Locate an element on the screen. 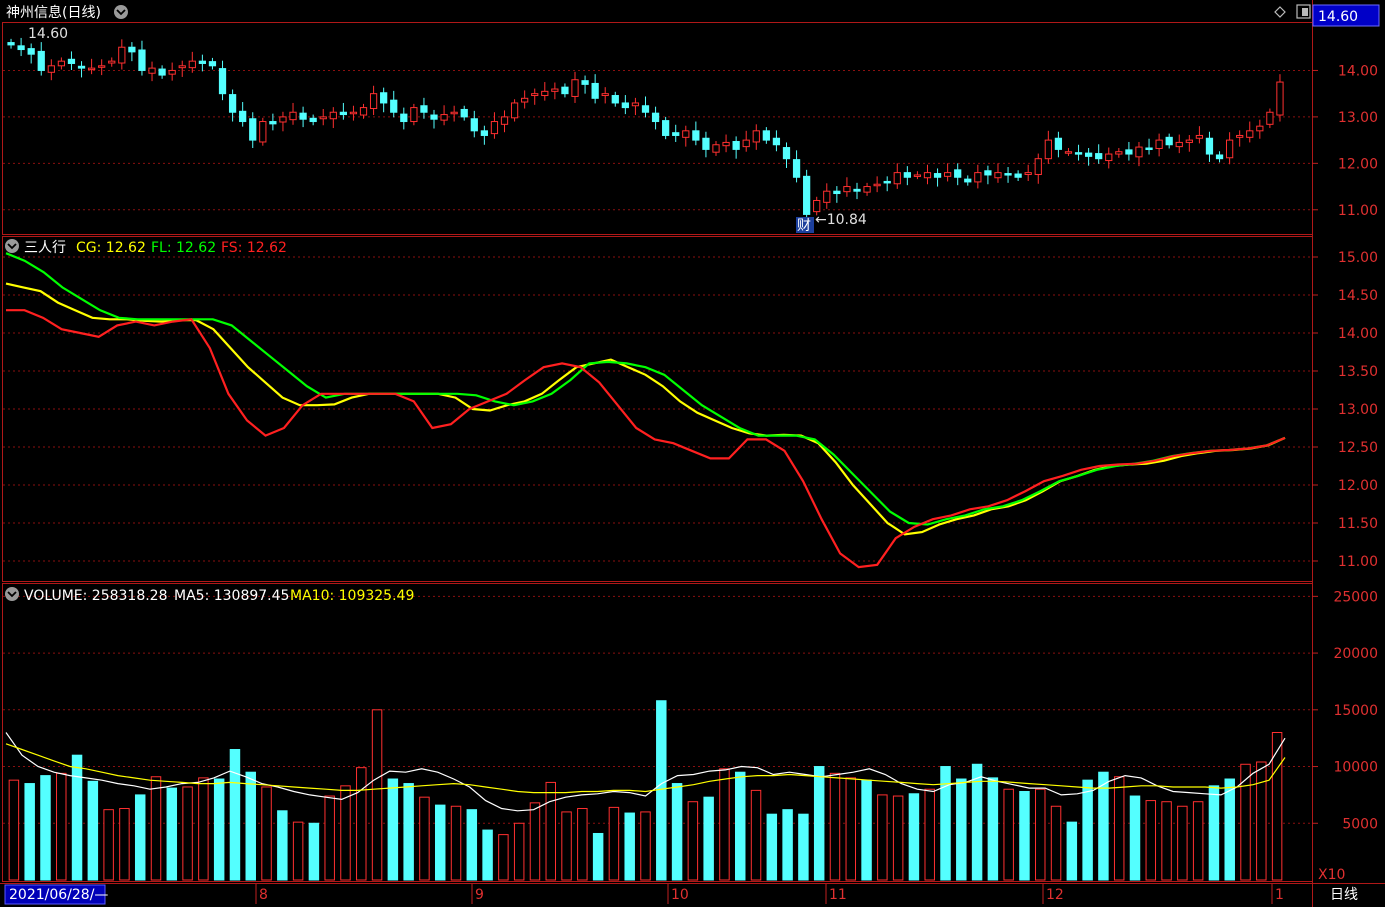 The image size is (1385, 907). stock-title: 神州信息(日线) is located at coordinates (53, 12).